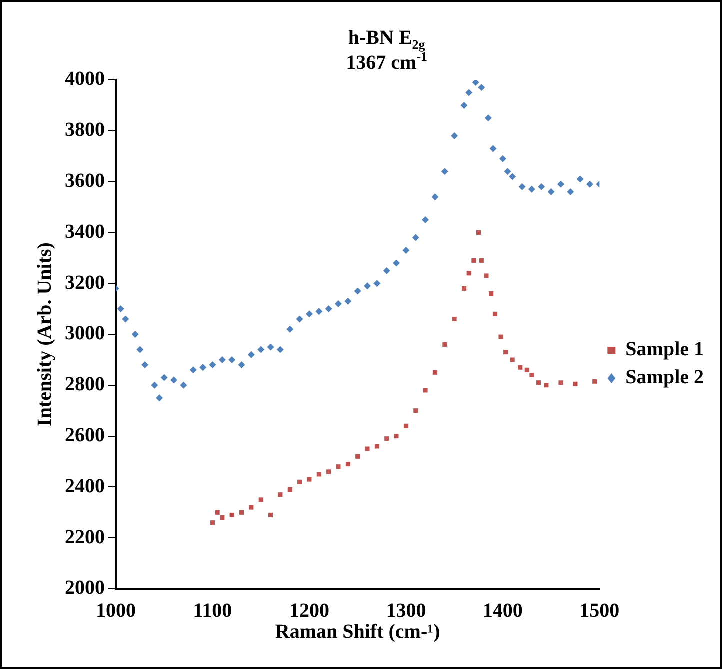  What do you see at coordinates (85, 435) in the screenshot?
I see `y-tick-label: 2600` at bounding box center [85, 435].